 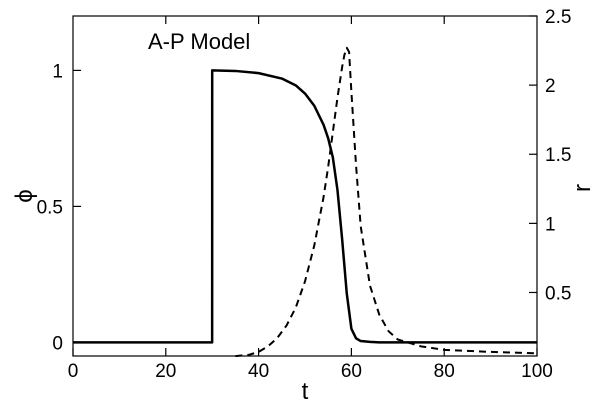 I want to click on y-right-tick-label: 0.5, so click(x=558, y=293).